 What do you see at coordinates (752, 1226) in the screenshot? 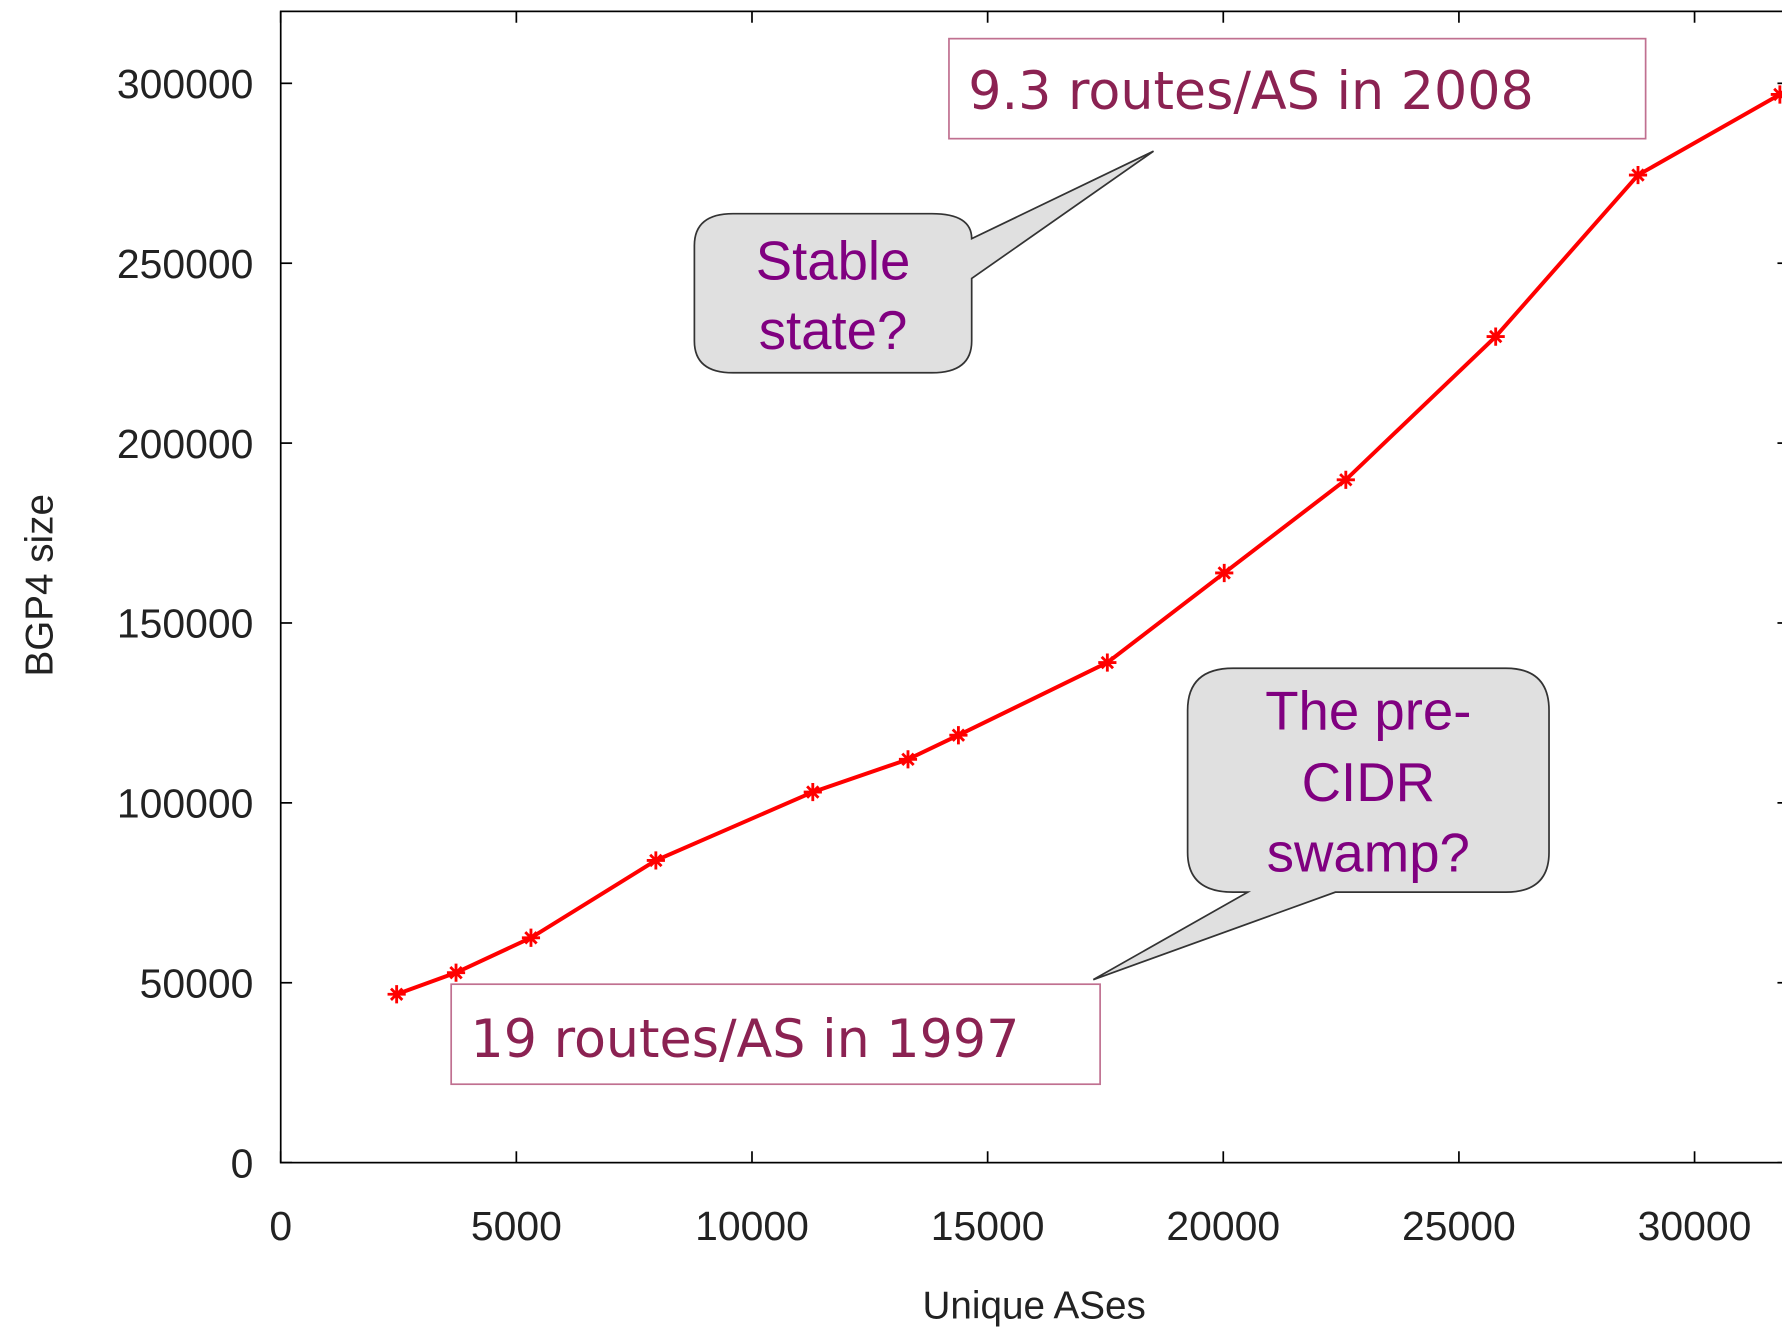
I see `x-tick-label: 10000` at bounding box center [752, 1226].